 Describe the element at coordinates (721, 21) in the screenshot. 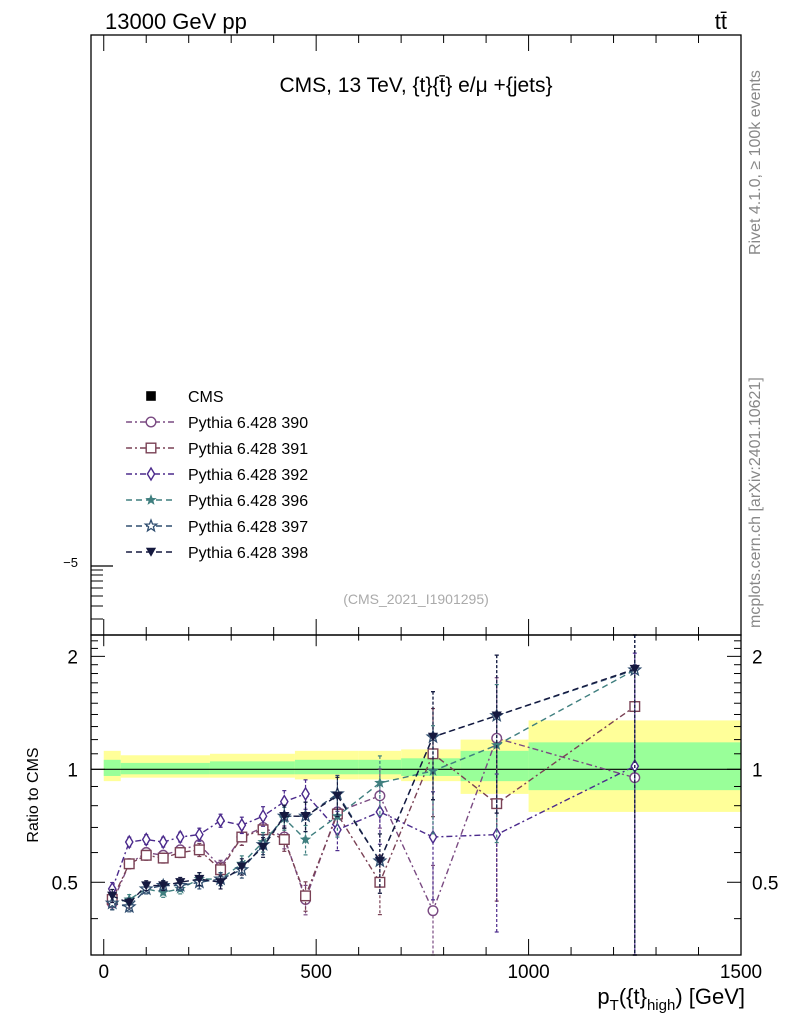

I see `process-label: tt̄` at that location.